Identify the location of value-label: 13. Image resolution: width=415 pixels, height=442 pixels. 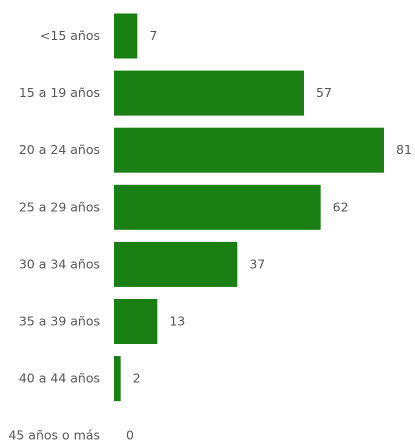
(177, 321).